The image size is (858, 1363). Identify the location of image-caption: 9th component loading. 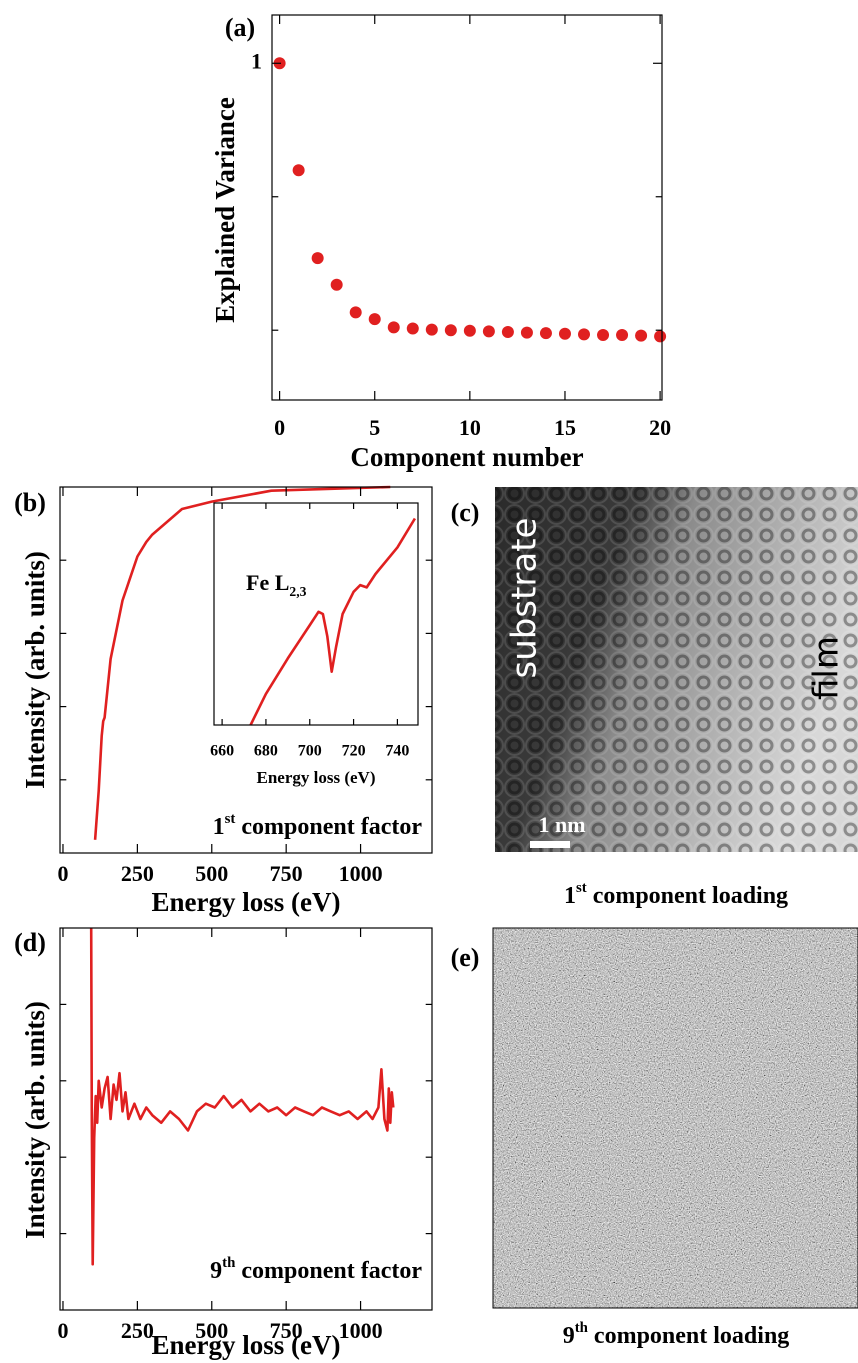
(676, 1334).